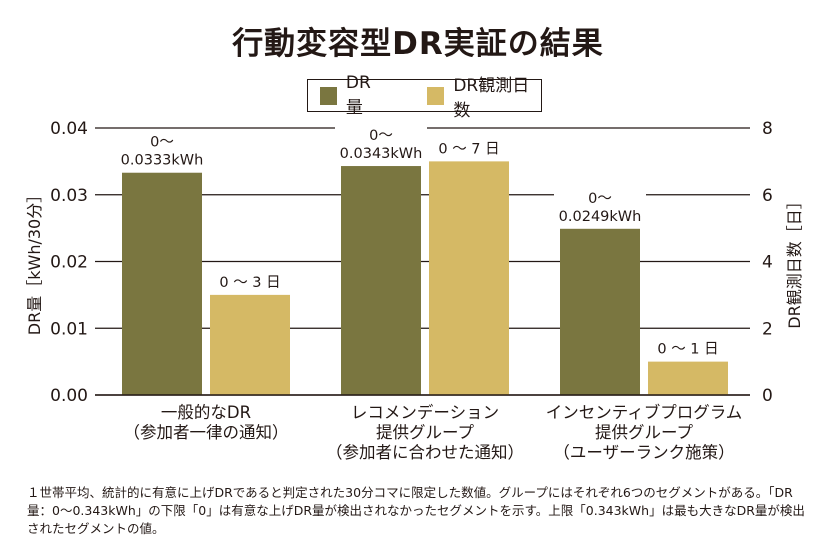  What do you see at coordinates (794, 260) in the screenshot?
I see `y-axis-right-title: DR観測日数［日］` at bounding box center [794, 260].